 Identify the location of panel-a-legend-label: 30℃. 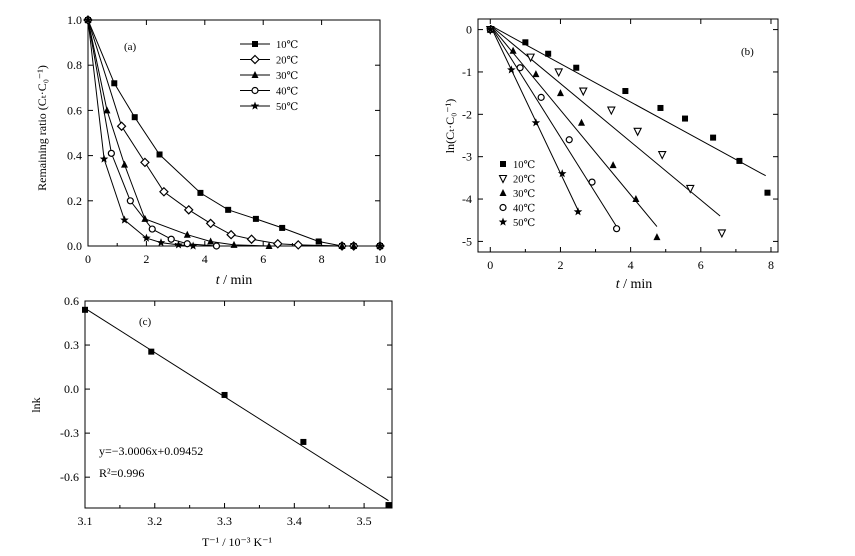
(287, 76).